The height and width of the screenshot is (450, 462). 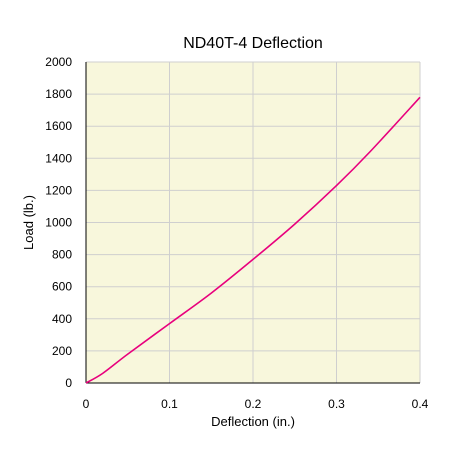 What do you see at coordinates (58, 94) in the screenshot?
I see `y-tick-label: 1800` at bounding box center [58, 94].